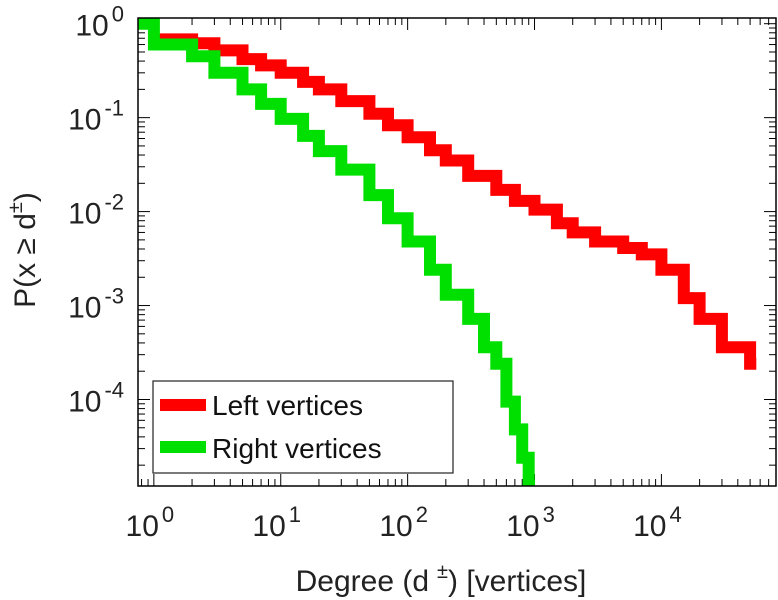 This screenshot has width=778, height=600. I want to click on y-tick-exp: -2, so click(114, 202).